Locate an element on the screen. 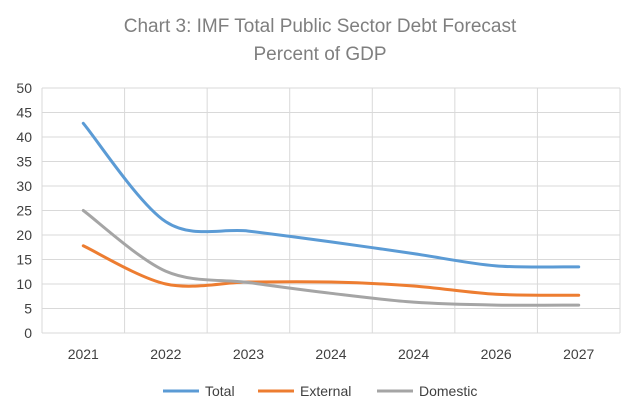 The image size is (637, 415). x-tick-label: 2022 is located at coordinates (165, 354).